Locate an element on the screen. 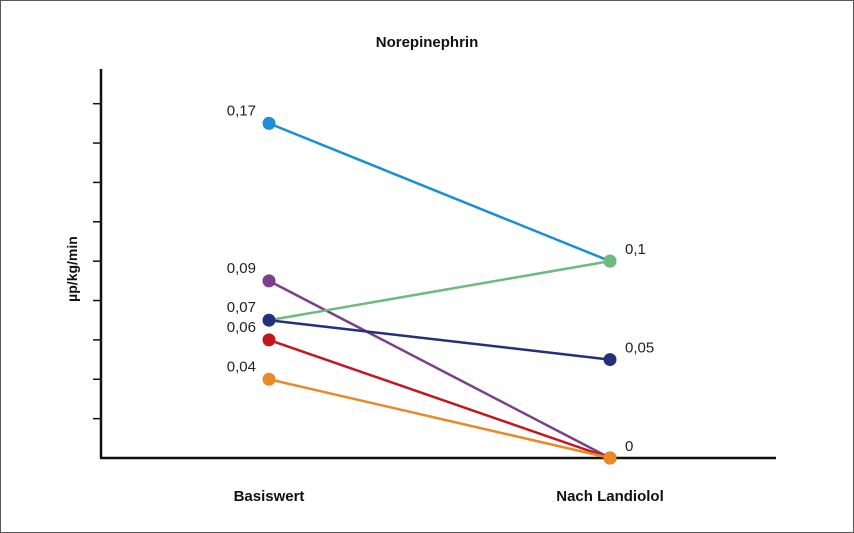 The image size is (854, 533). data-label-5-0: 0,04 is located at coordinates (241, 366).